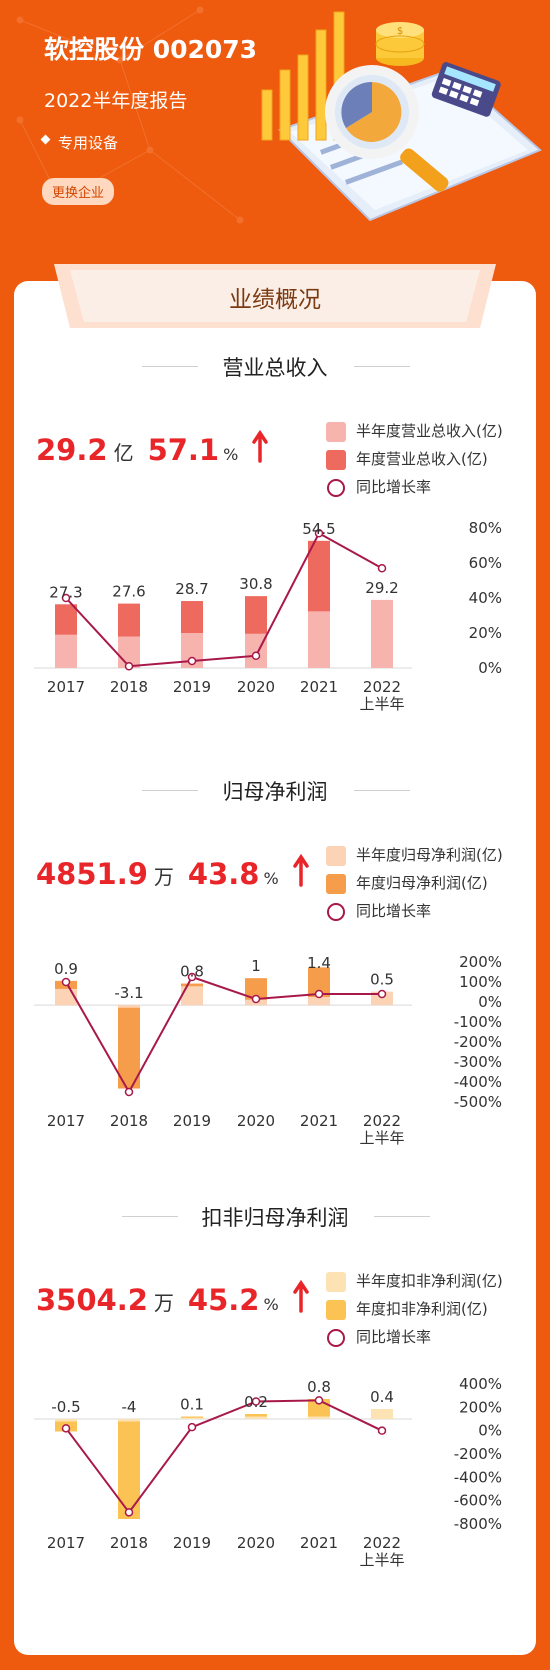 Image resolution: width=550 pixels, height=1670 pixels. What do you see at coordinates (92, 1300) in the screenshot?
I see `deducted-profit-value: 3504.2` at bounding box center [92, 1300].